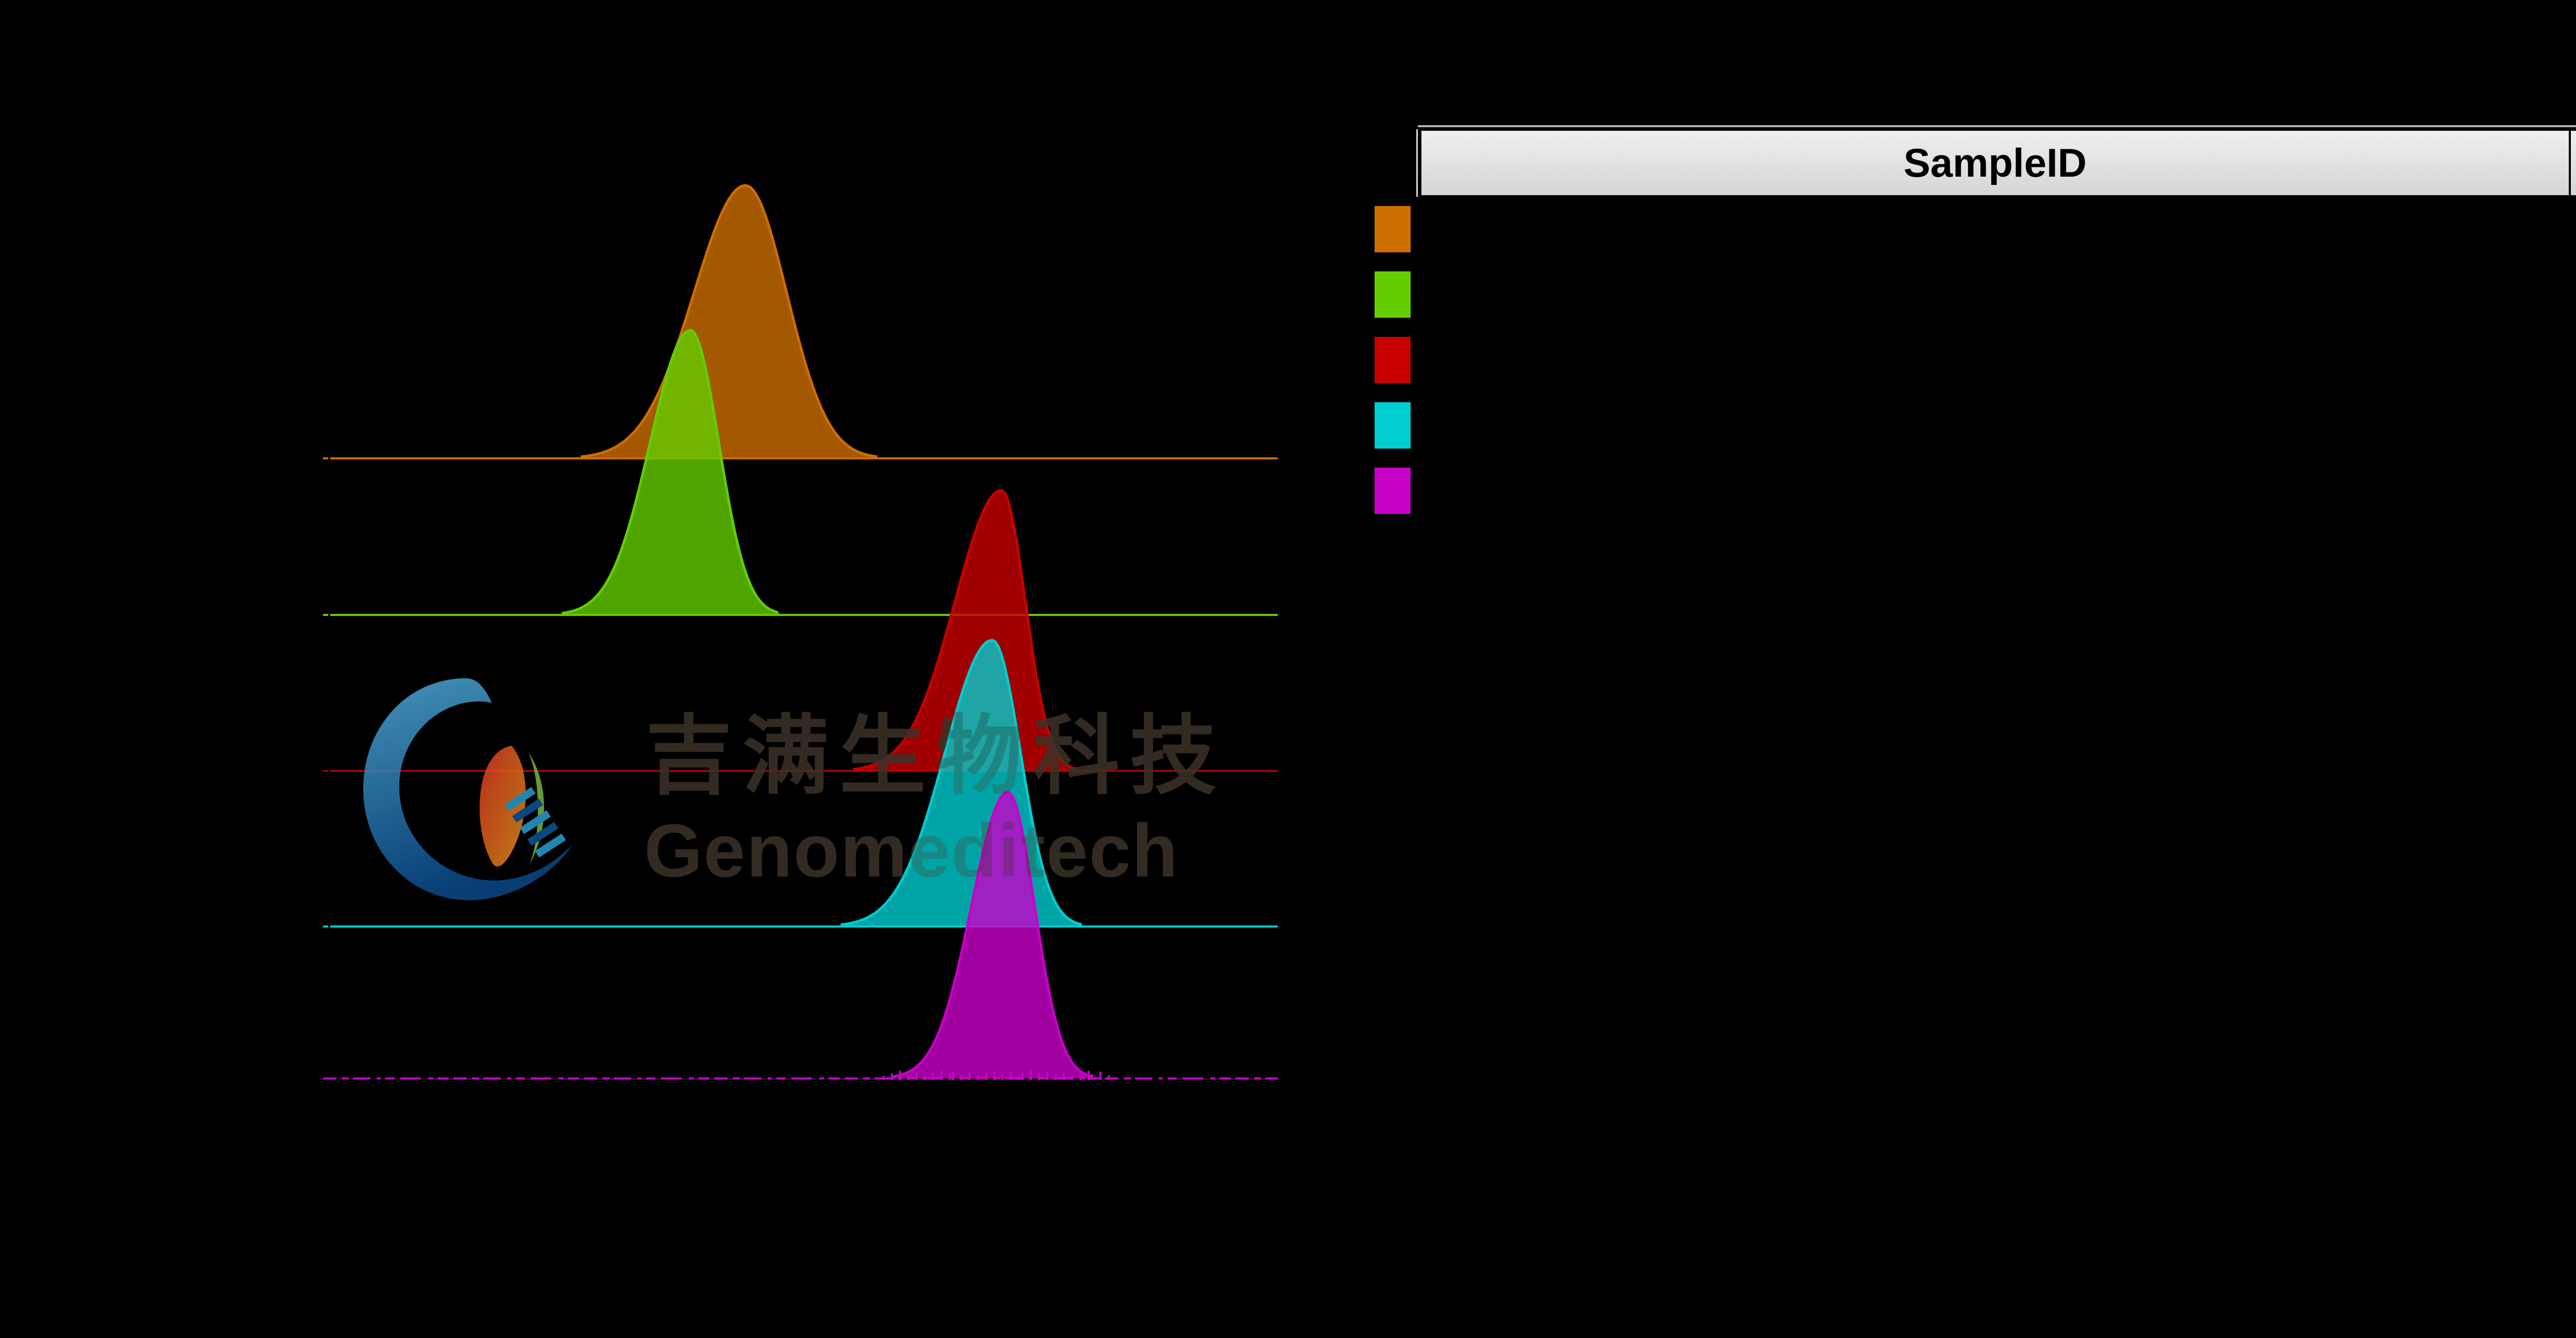  What do you see at coordinates (1997, 126) in the screenshot?
I see `table-top-border` at bounding box center [1997, 126].